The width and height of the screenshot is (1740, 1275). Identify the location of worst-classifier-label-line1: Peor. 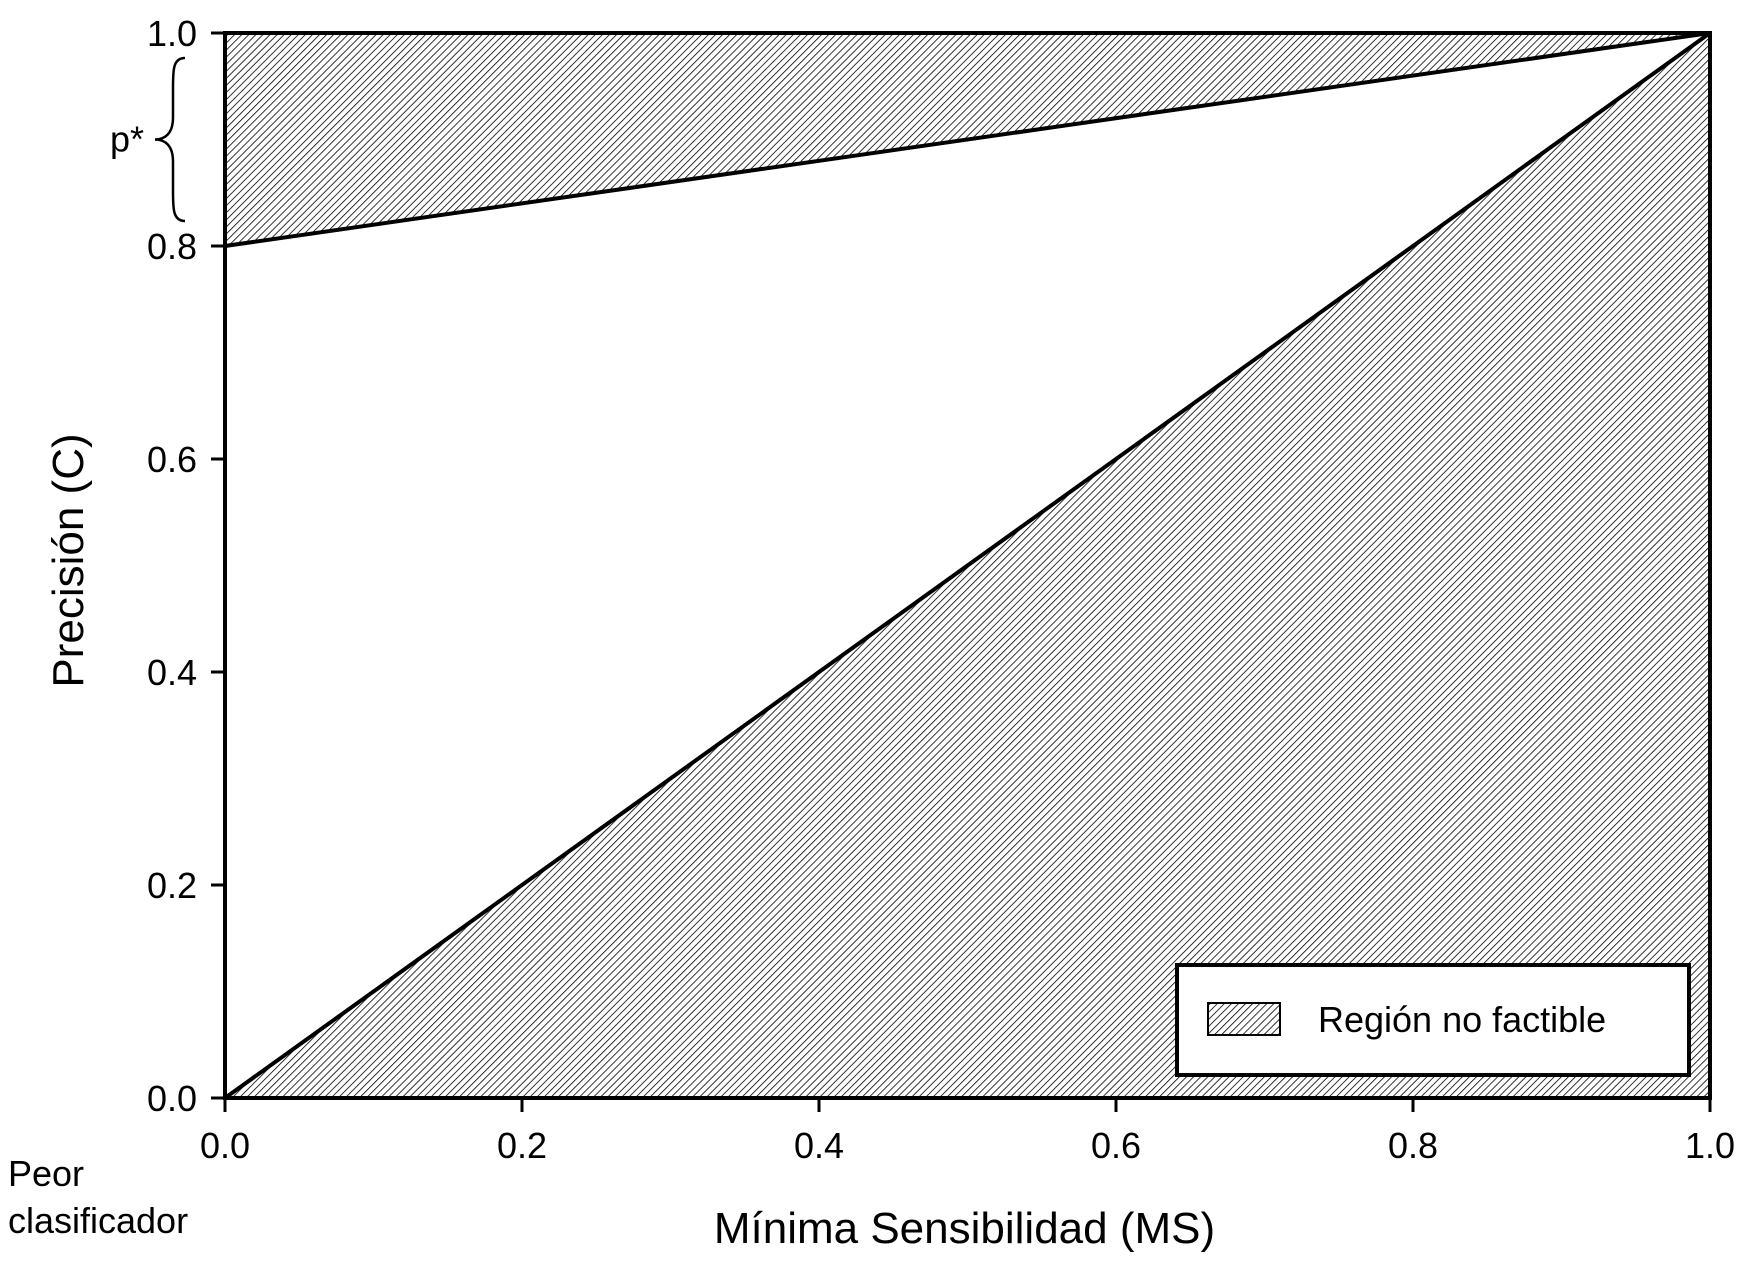
(46, 1173).